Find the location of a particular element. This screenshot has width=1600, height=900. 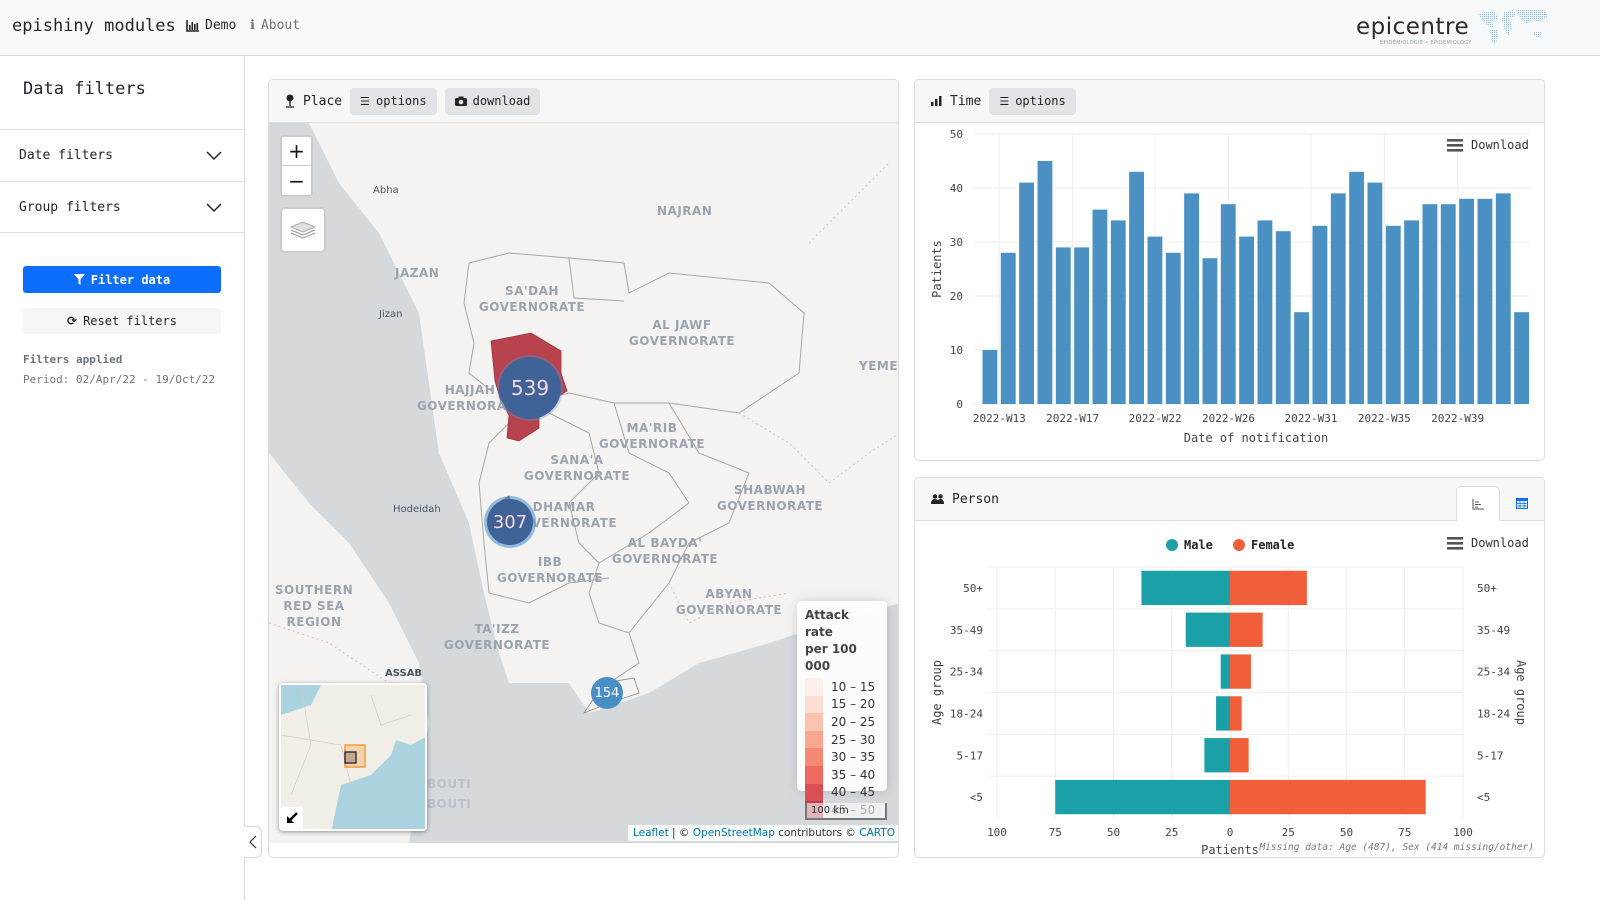

arrow-down-left-icon is located at coordinates (292, 817).